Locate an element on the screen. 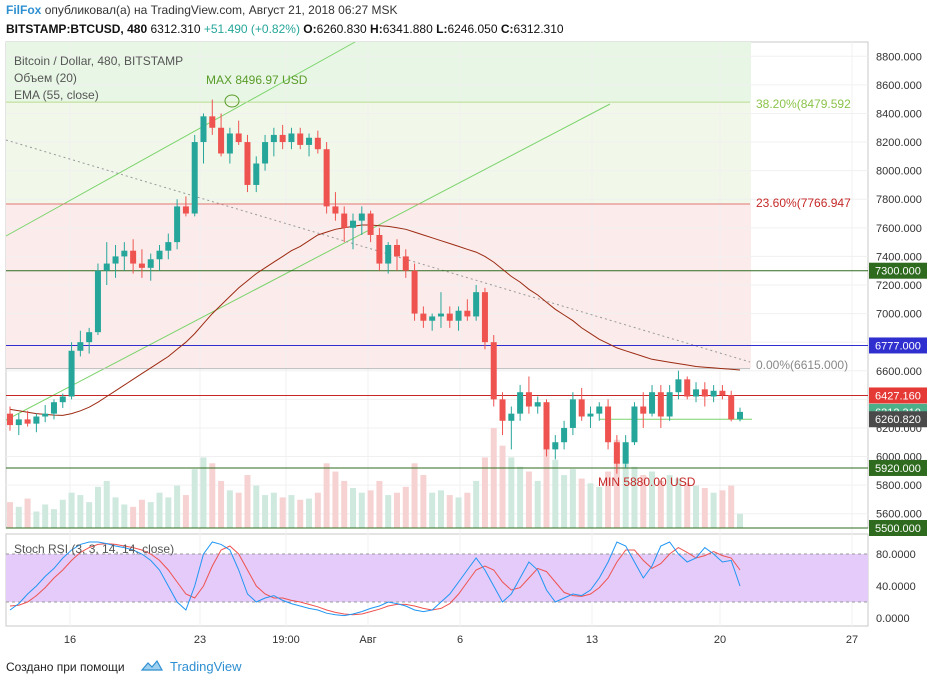 This screenshot has width=939, height=688. legend-symbol: Bitcoin / Dollar, 480, BITSTAMP is located at coordinates (98, 61).